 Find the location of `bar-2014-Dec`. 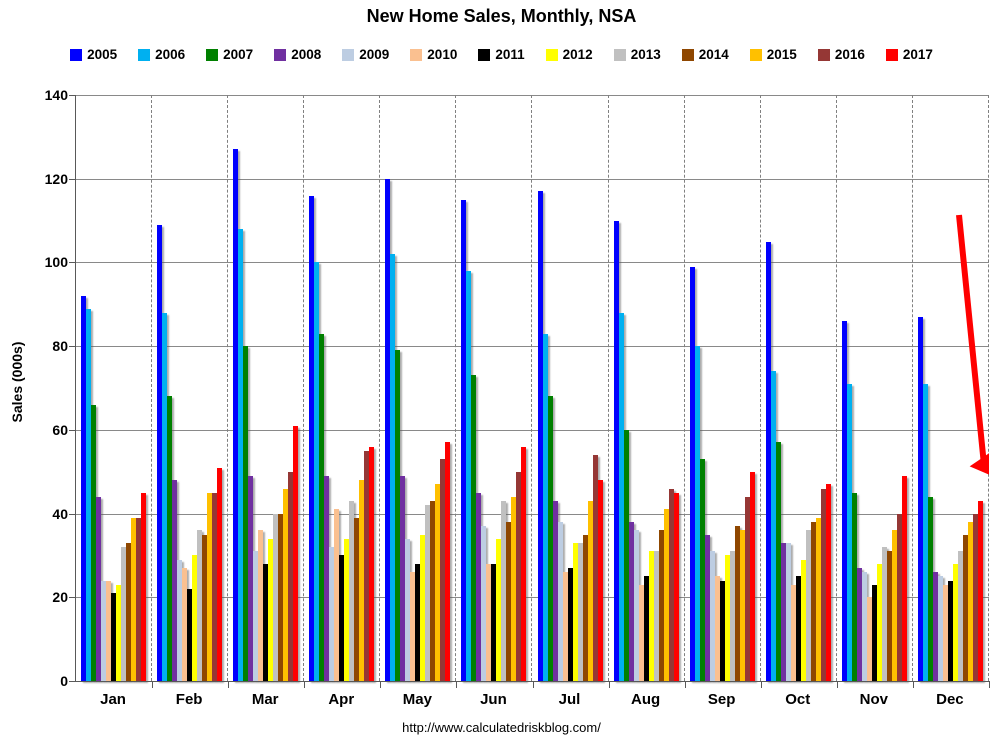

bar-2014-Dec is located at coordinates (965, 607).